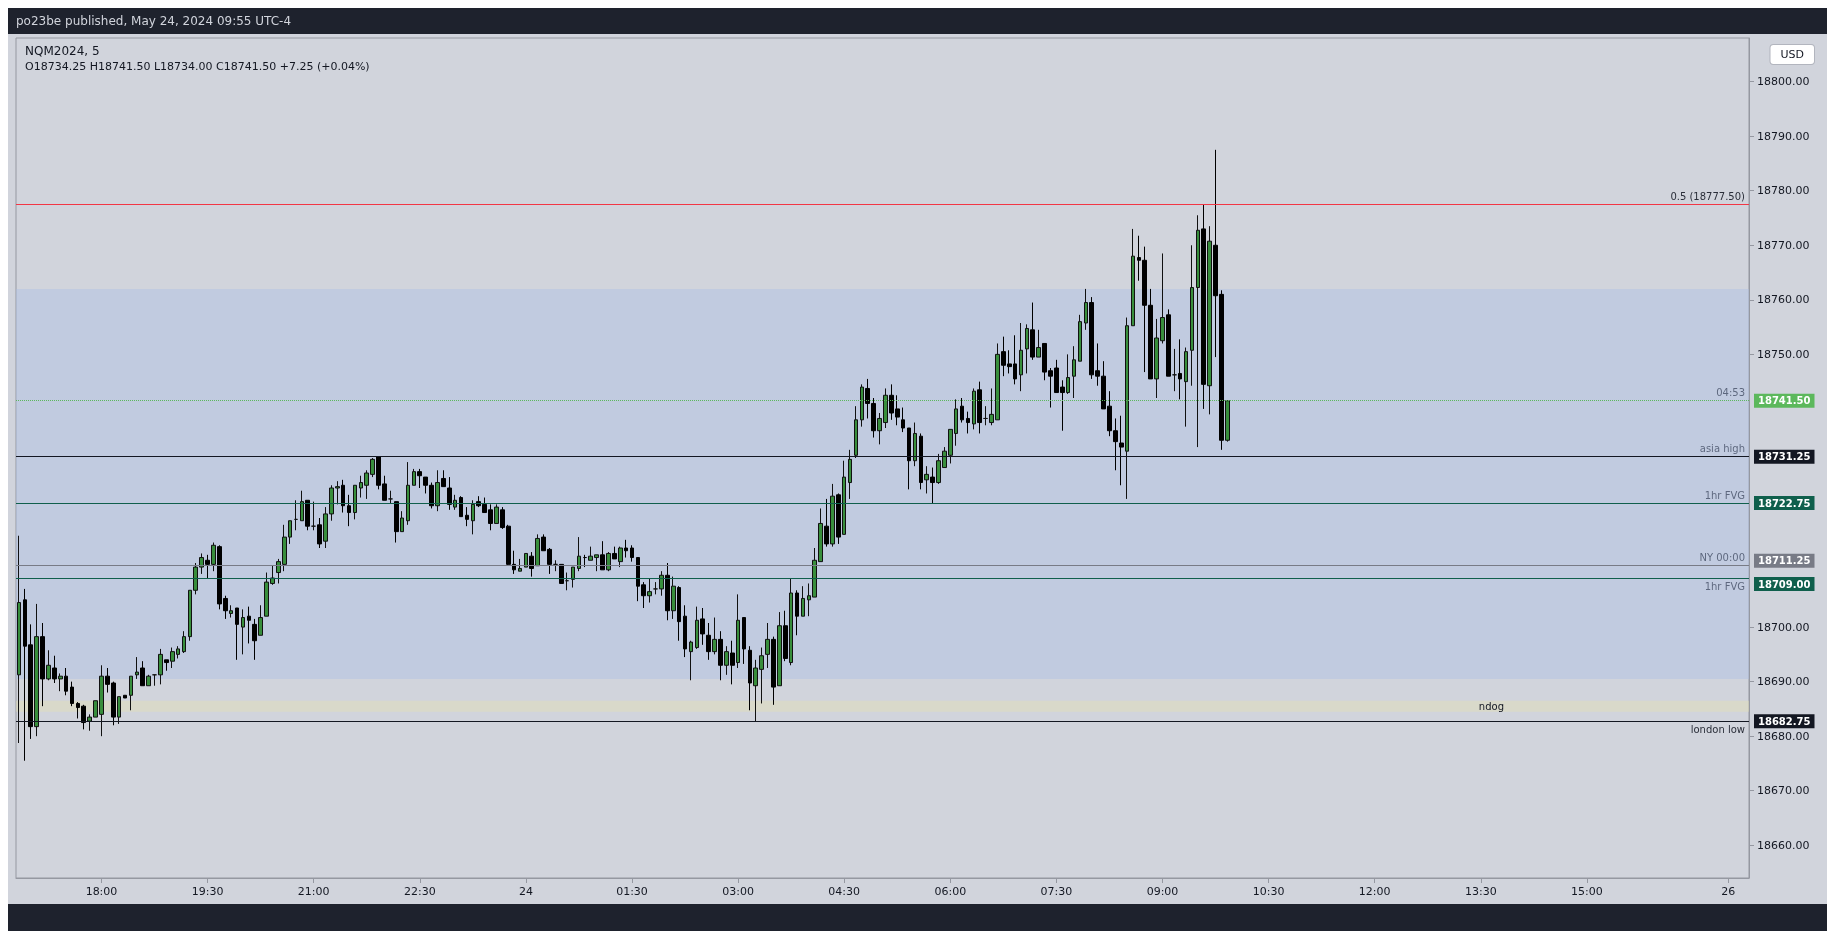  I want to click on text: po23be published, May 24, 2024 09:55 UTC-4, so click(154, 21).